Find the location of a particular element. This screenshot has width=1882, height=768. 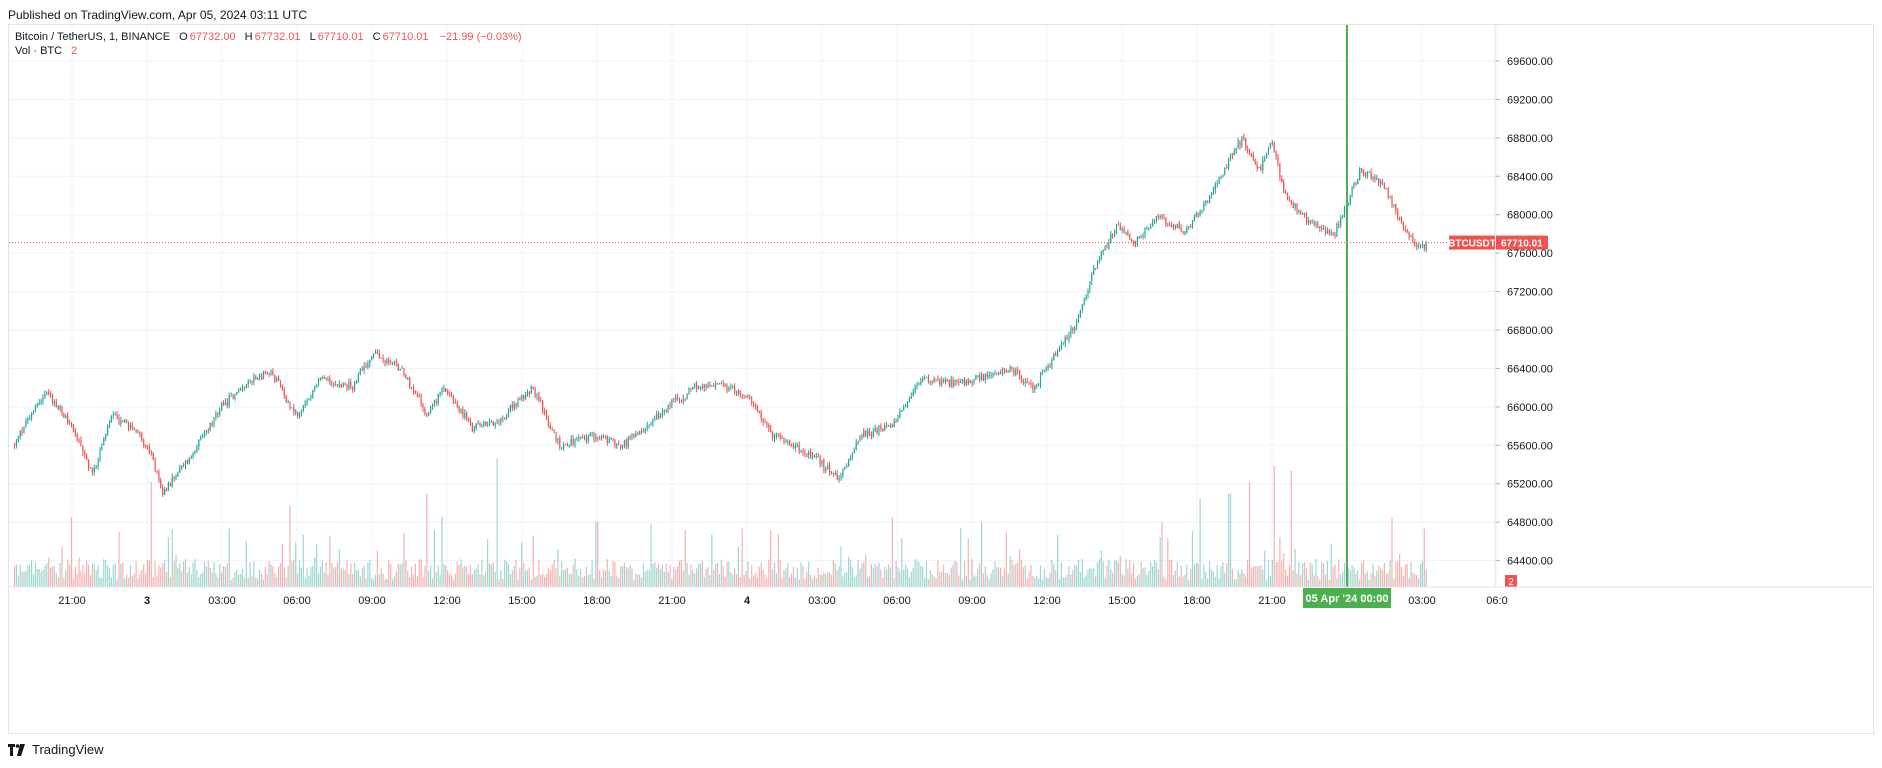

low-label: L is located at coordinates (312, 37).